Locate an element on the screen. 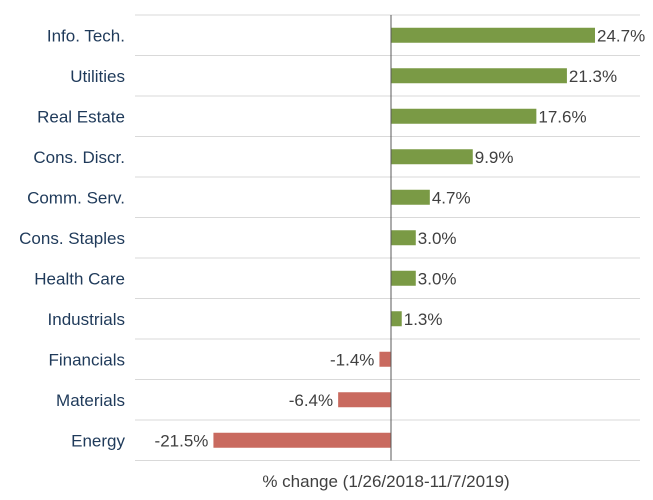 This screenshot has width=653, height=500. category-label: Info. Tech. is located at coordinates (86, 35).